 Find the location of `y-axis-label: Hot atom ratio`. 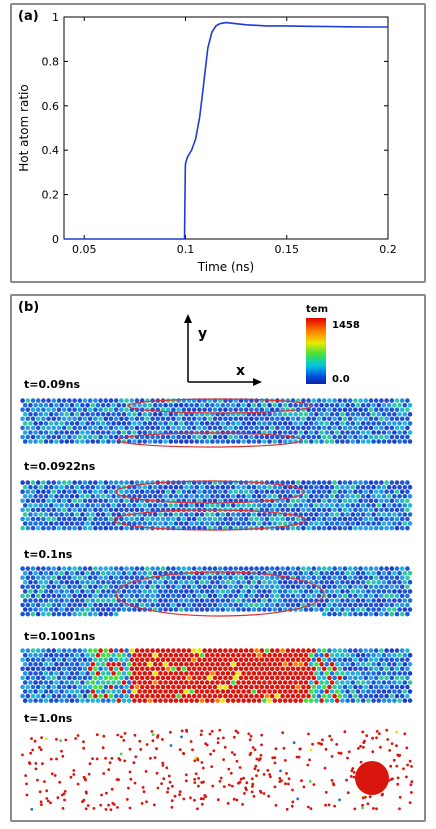

y-axis-label: Hot atom ratio is located at coordinates (24, 127).